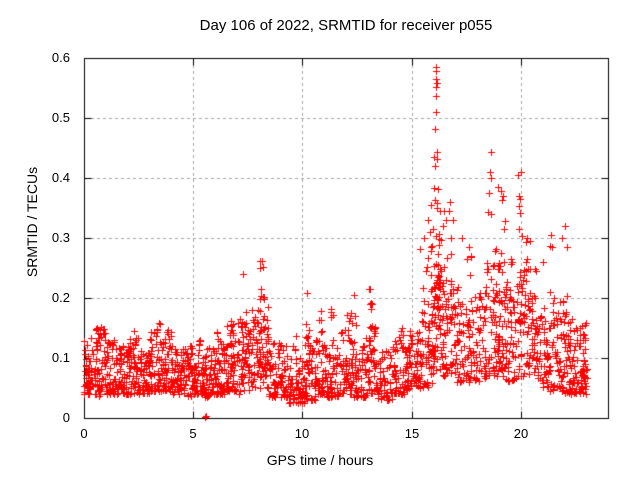 This screenshot has width=640, height=480. I want to click on y-tick-label: 0.1, so click(60, 357).